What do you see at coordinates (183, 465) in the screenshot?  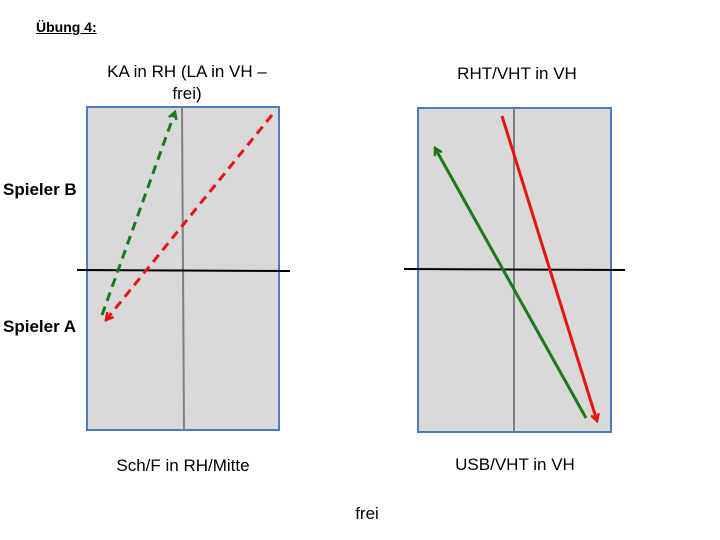 I see `diagram-bottom-label: Sch/F in RH/Mitte` at bounding box center [183, 465].